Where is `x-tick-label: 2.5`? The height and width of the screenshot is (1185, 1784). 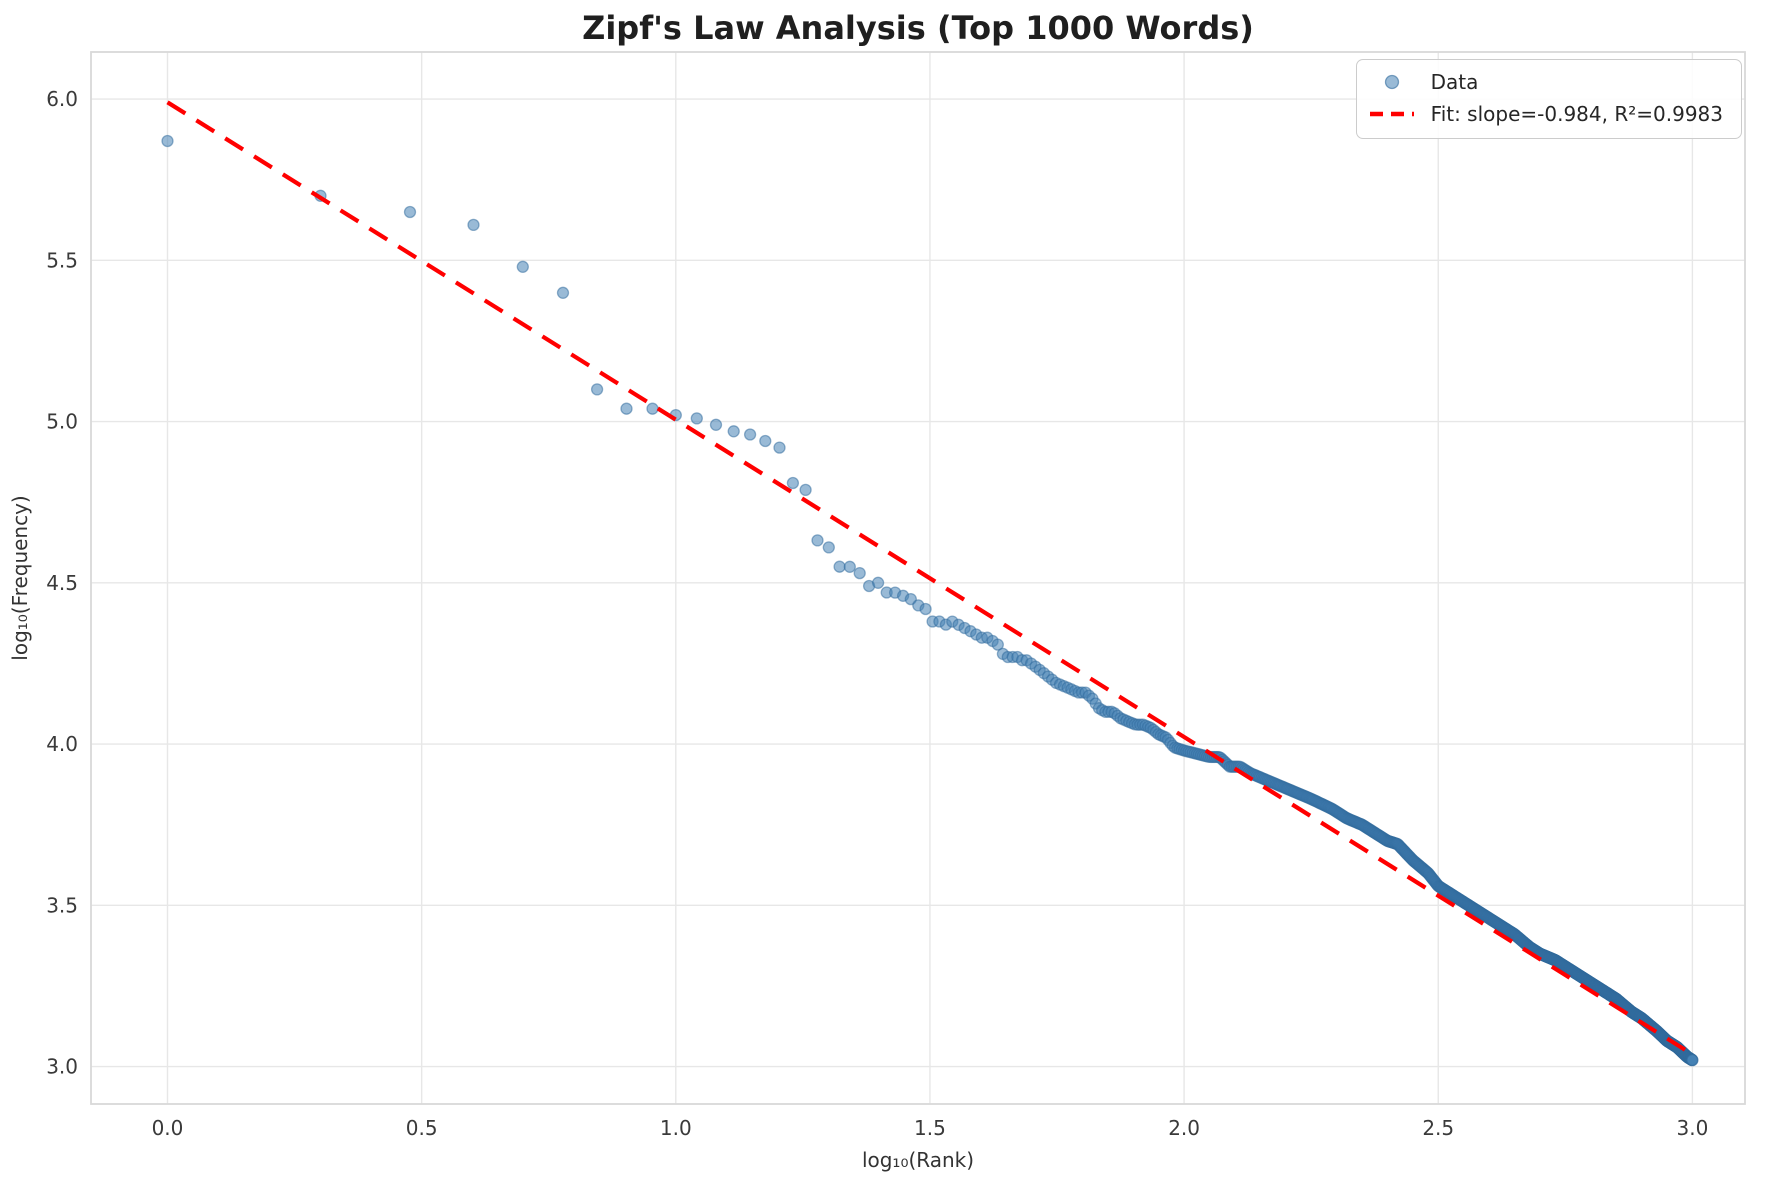
x-tick-label: 2.5 is located at coordinates (1438, 1128).